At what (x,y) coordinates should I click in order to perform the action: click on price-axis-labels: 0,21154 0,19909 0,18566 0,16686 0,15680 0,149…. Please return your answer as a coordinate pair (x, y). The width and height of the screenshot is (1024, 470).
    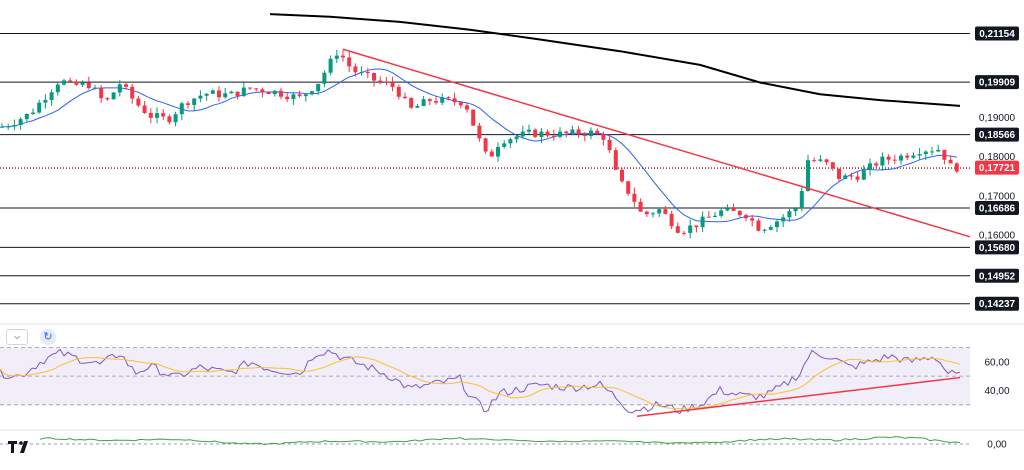
    Looking at the image, I should click on (997, 168).